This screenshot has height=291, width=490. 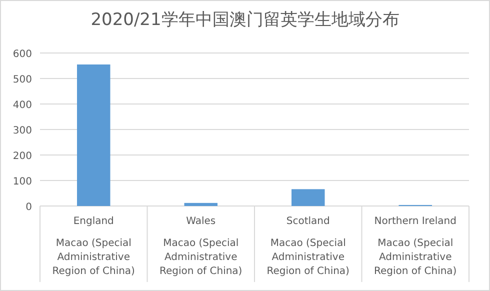 What do you see at coordinates (22, 156) in the screenshot?
I see `y-tick-label: 200` at bounding box center [22, 156].